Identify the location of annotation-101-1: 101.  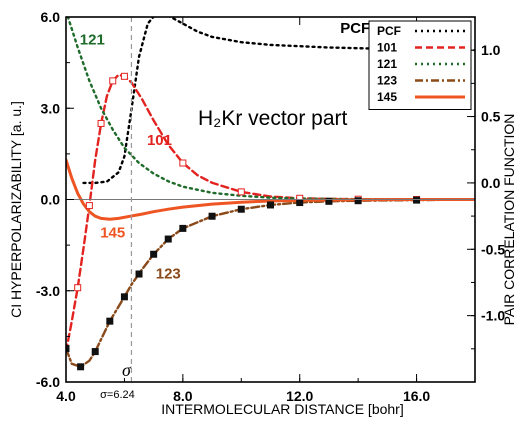
(159, 140).